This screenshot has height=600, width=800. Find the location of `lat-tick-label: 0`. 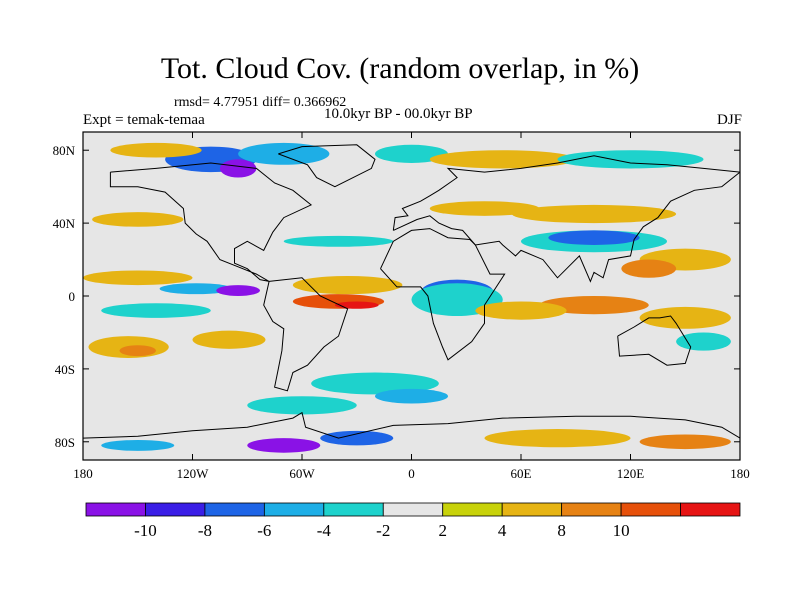

lat-tick-label: 0 is located at coordinates (72, 296).